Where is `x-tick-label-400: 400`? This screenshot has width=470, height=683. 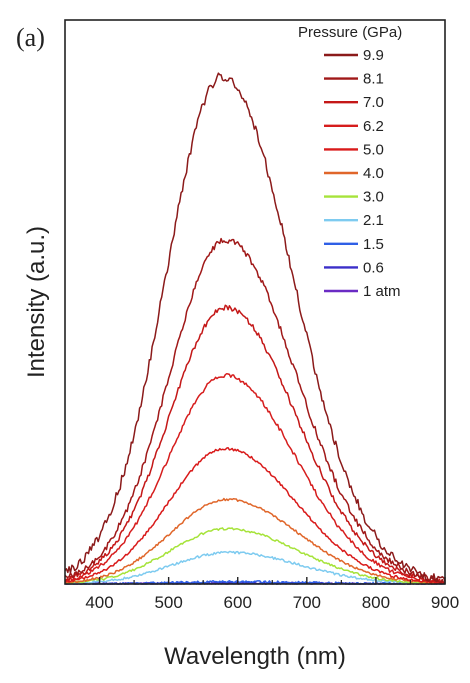
x-tick-label-400: 400 is located at coordinates (99, 602).